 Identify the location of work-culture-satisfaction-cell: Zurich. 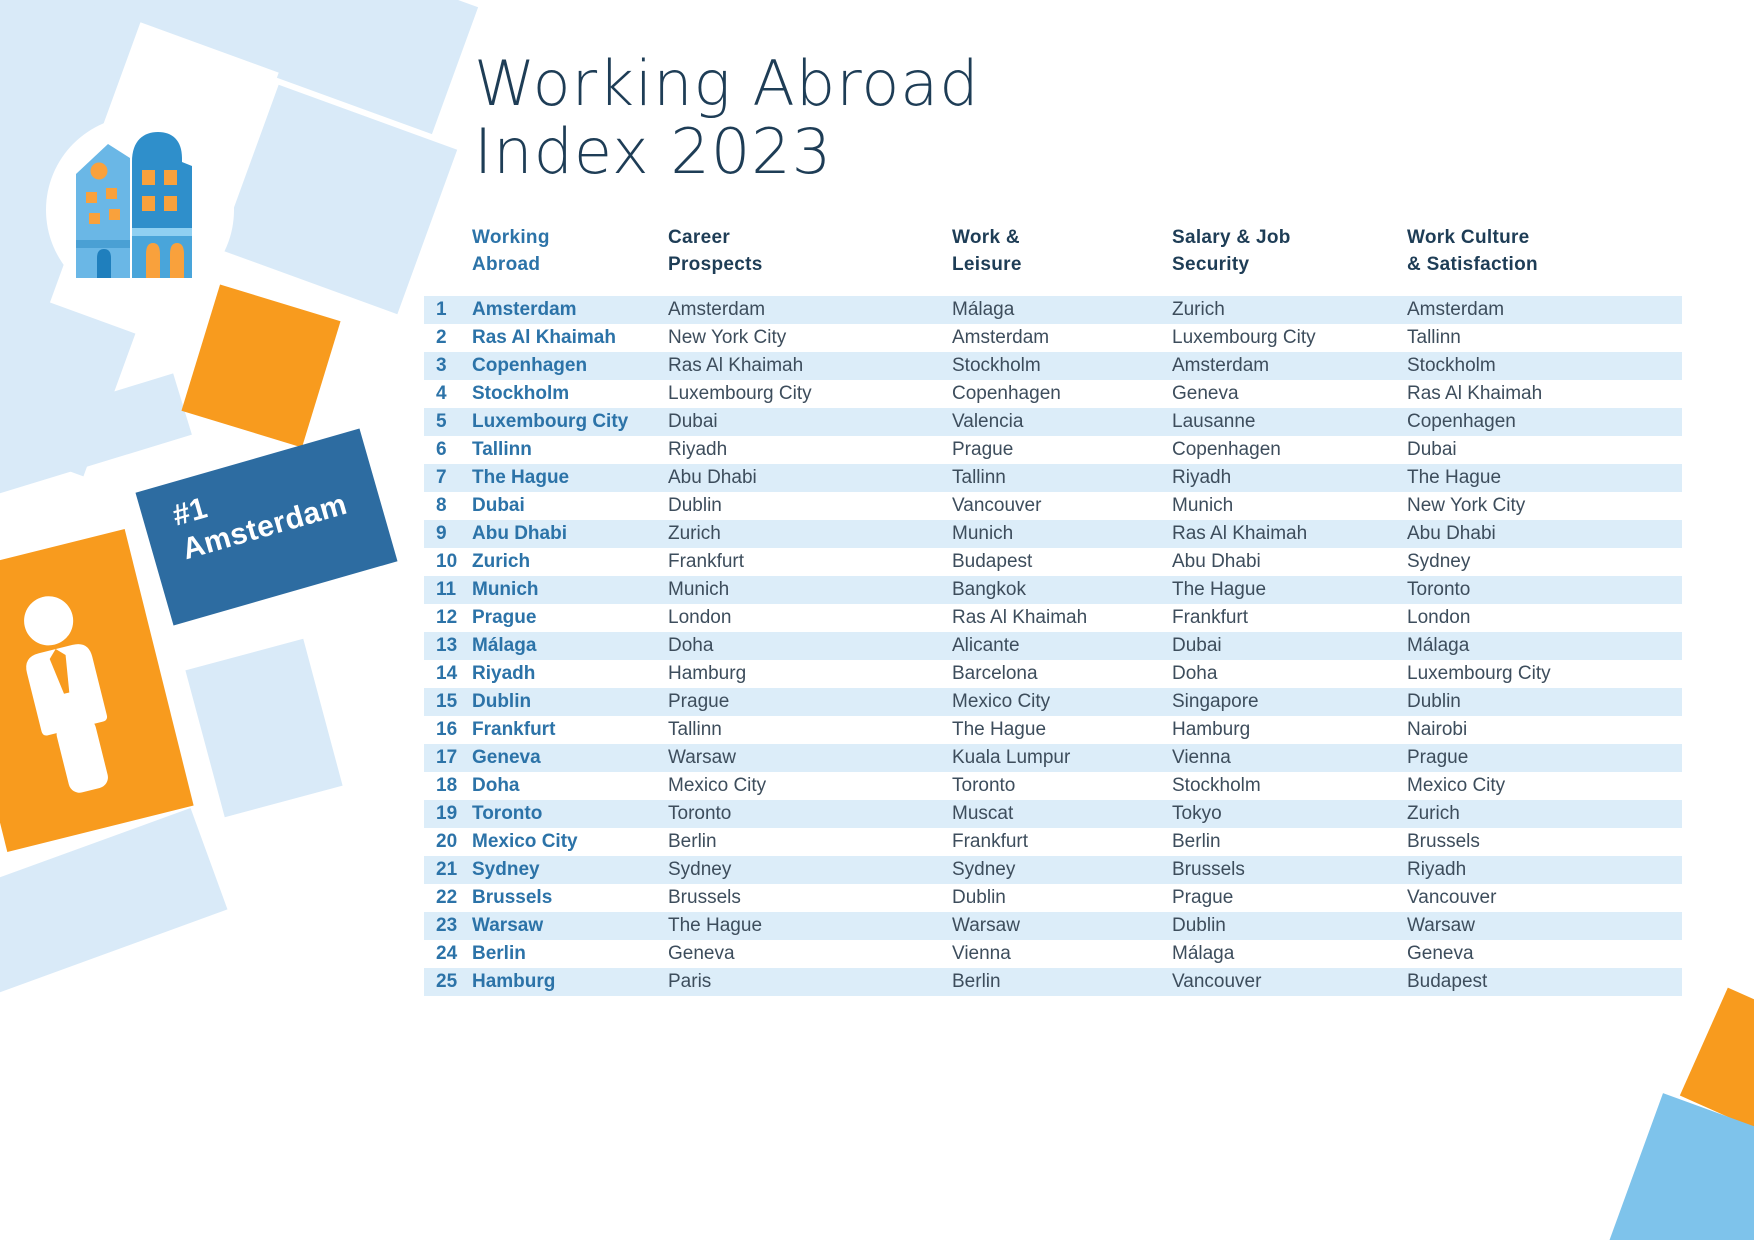
(1433, 813).